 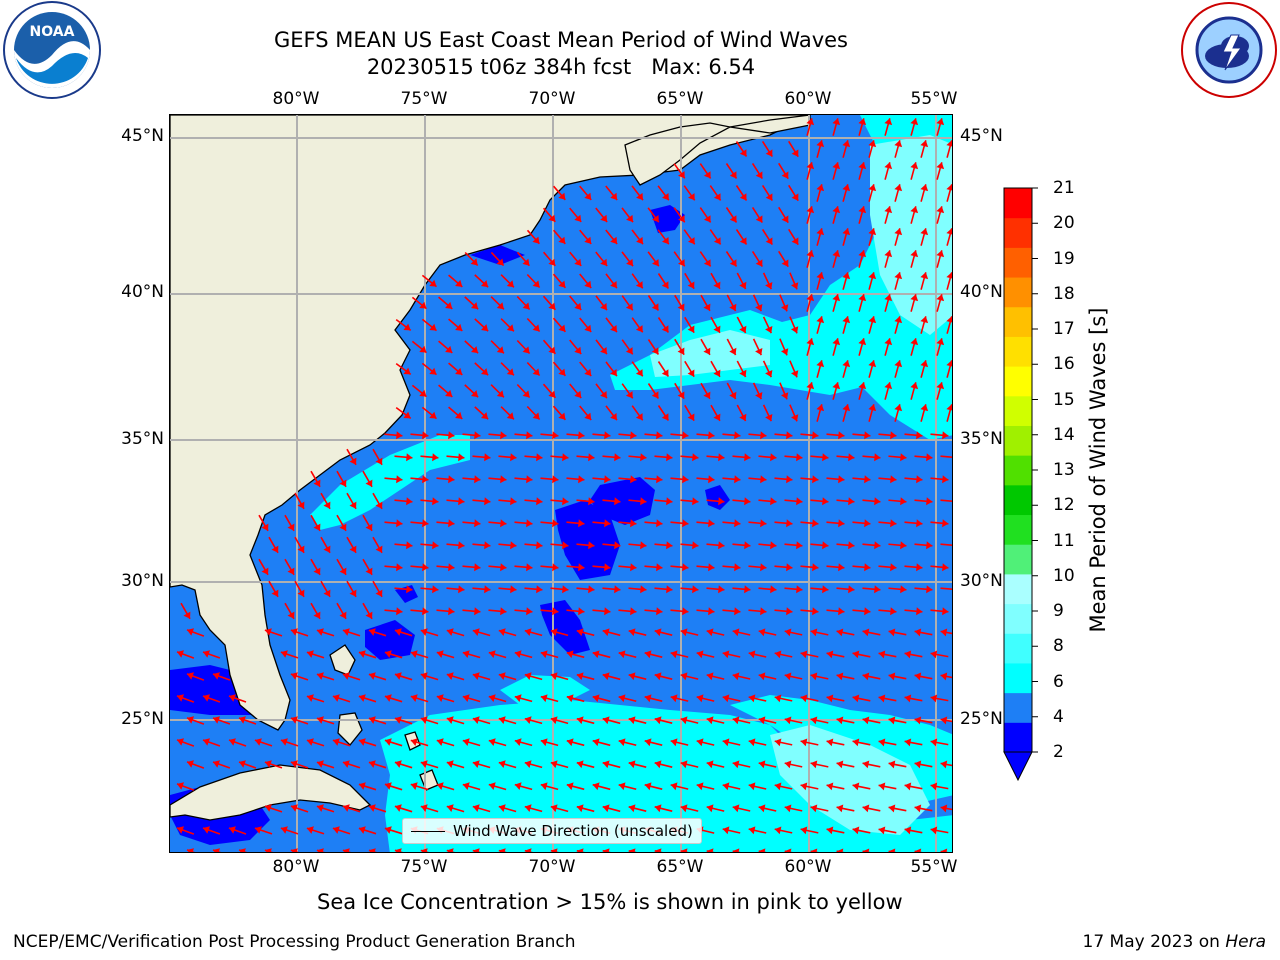 What do you see at coordinates (552, 867) in the screenshot?
I see `lon-label-bottom-70w: 70°W` at bounding box center [552, 867].